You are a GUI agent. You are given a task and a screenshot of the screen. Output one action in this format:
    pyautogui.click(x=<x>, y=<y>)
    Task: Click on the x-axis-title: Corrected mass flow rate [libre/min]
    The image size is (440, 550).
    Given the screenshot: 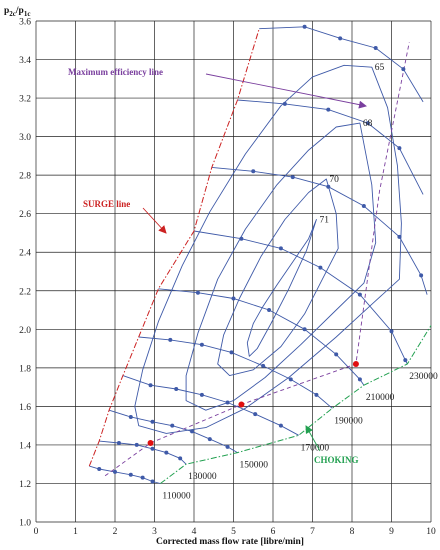 What is the action you would take?
    pyautogui.click(x=230, y=542)
    